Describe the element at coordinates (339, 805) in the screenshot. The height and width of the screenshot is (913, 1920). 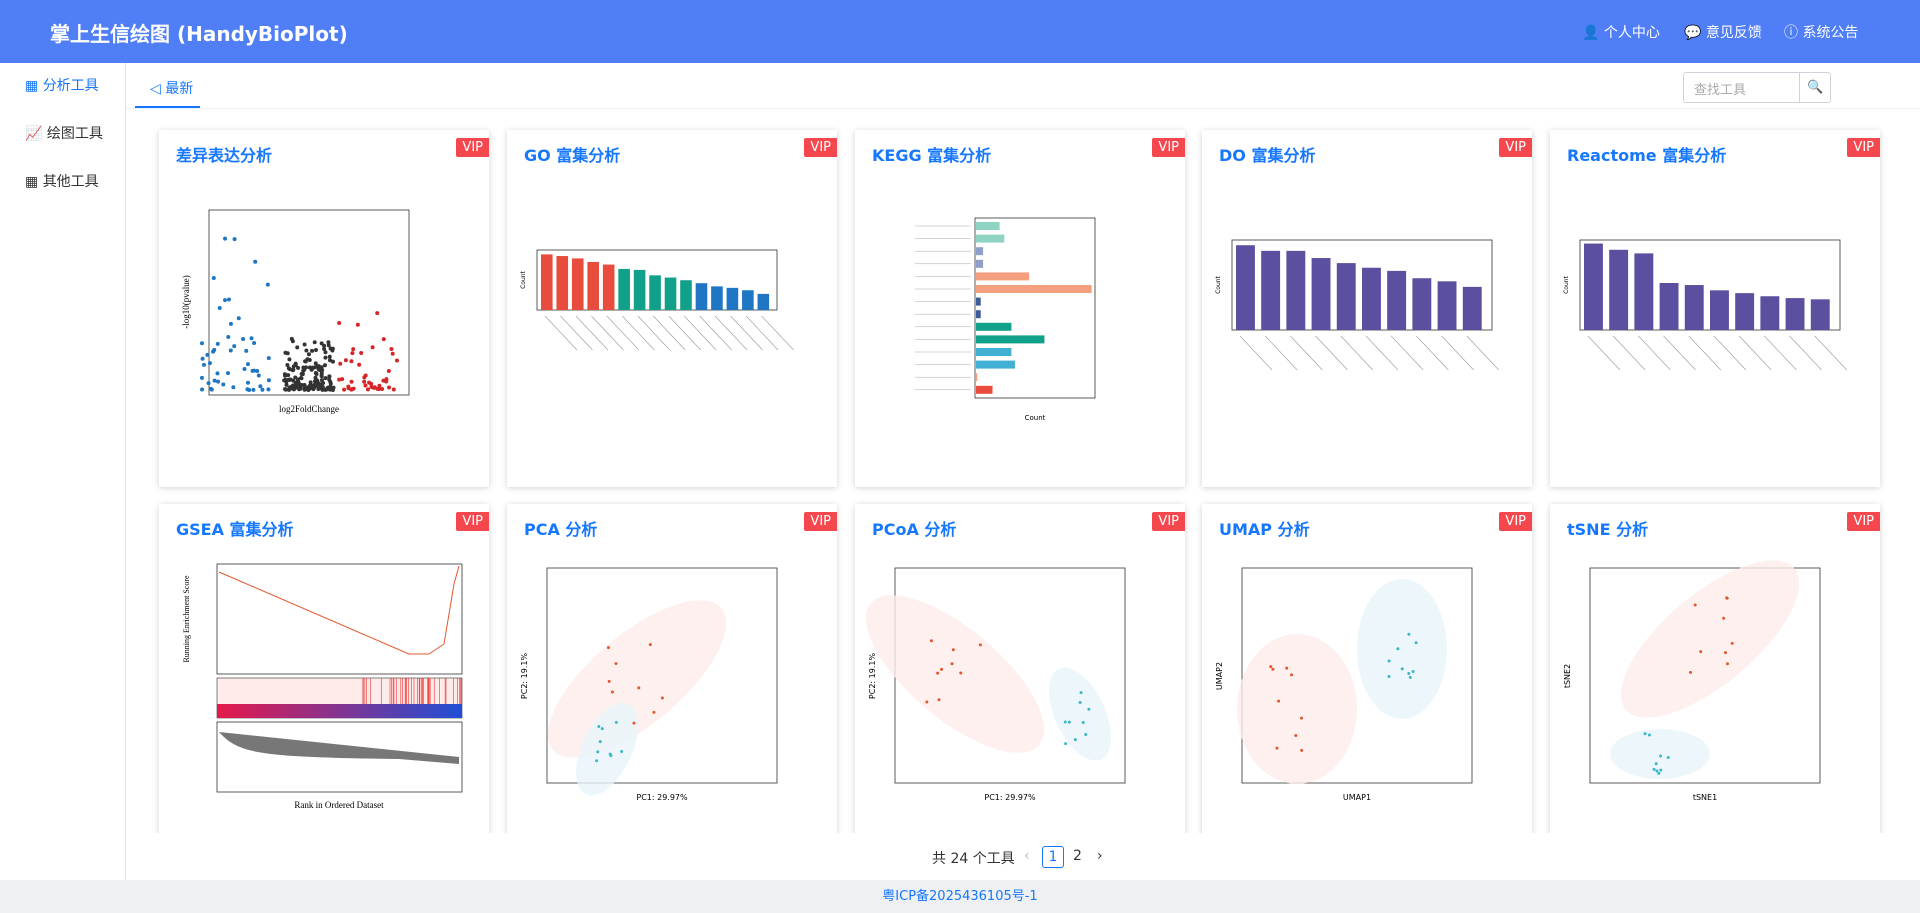
I see `axis-label: Rank in Ordered Dataset` at that location.